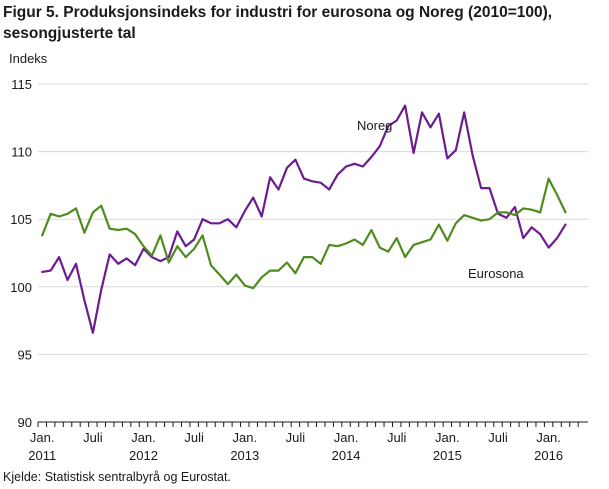 Image resolution: width=609 pixels, height=489 pixels. I want to click on y-tick-label: 95, so click(25, 354).